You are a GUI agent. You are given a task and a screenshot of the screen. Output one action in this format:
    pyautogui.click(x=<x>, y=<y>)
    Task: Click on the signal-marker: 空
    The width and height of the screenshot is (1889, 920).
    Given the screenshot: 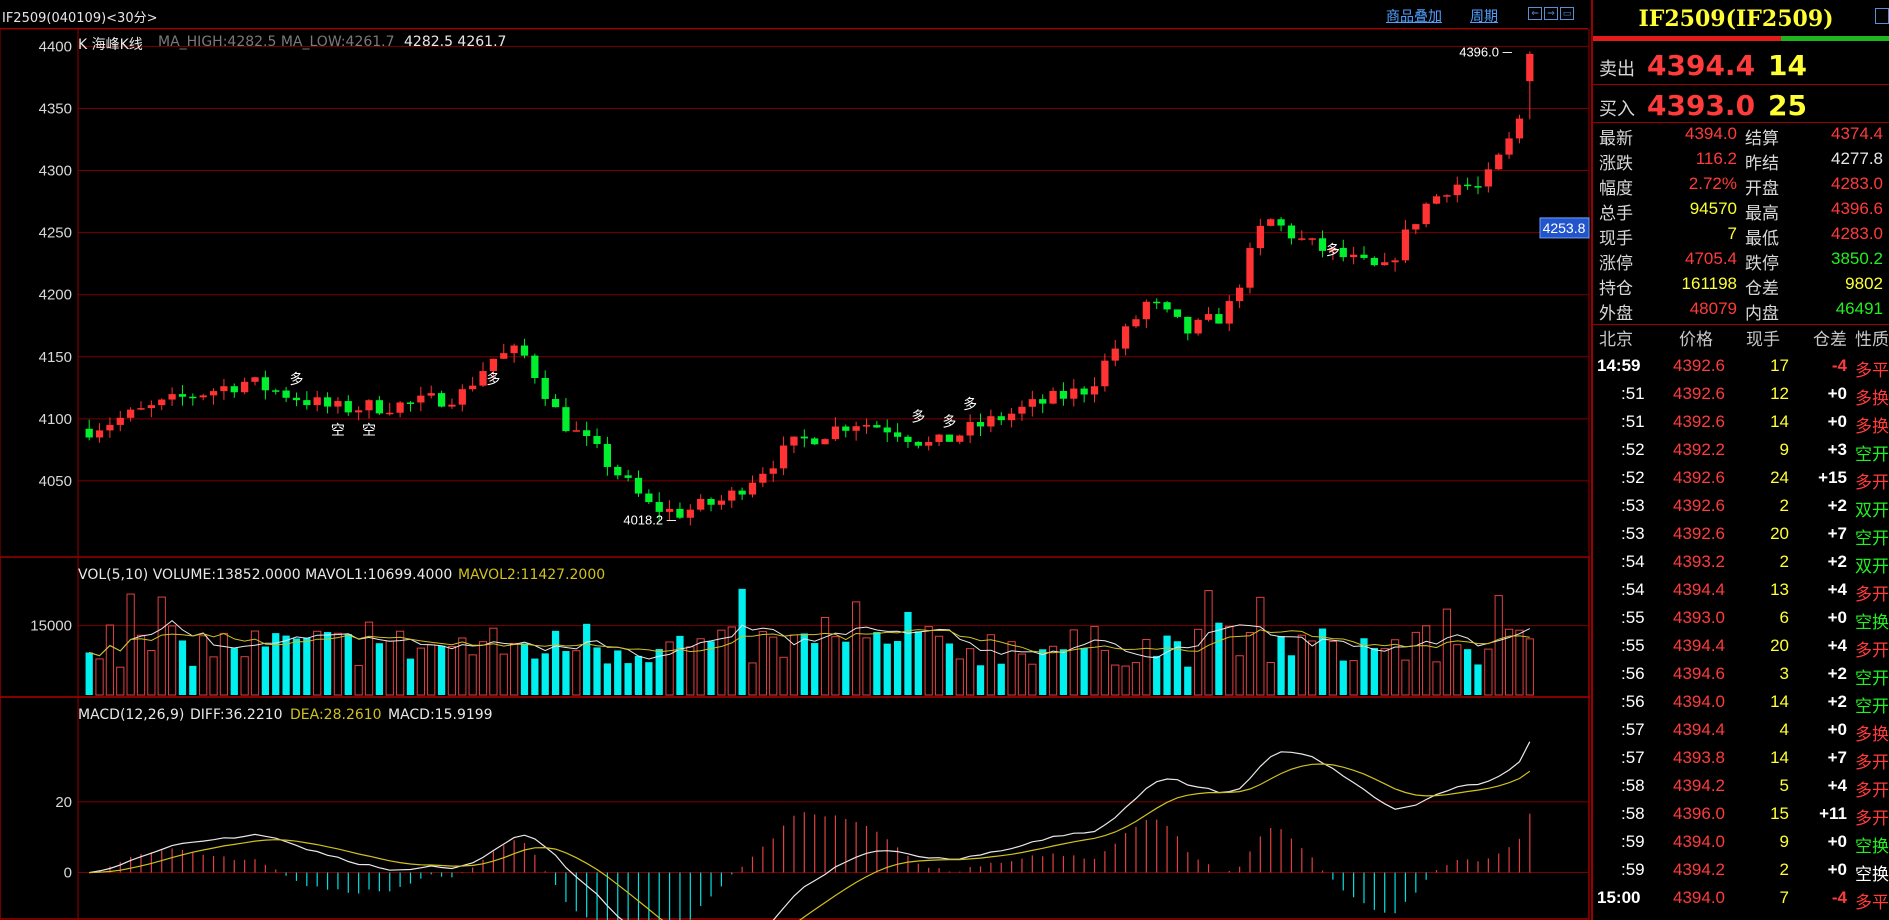 What is the action you would take?
    pyautogui.click(x=338, y=431)
    